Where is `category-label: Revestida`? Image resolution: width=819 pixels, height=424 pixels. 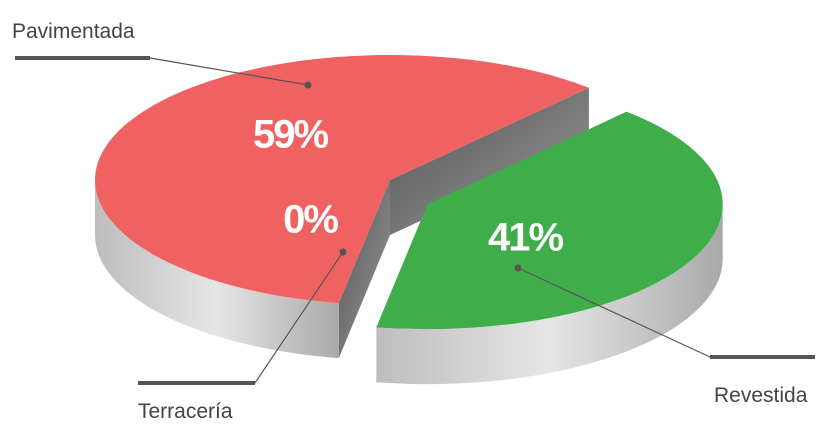 category-label: Revestida is located at coordinates (761, 395).